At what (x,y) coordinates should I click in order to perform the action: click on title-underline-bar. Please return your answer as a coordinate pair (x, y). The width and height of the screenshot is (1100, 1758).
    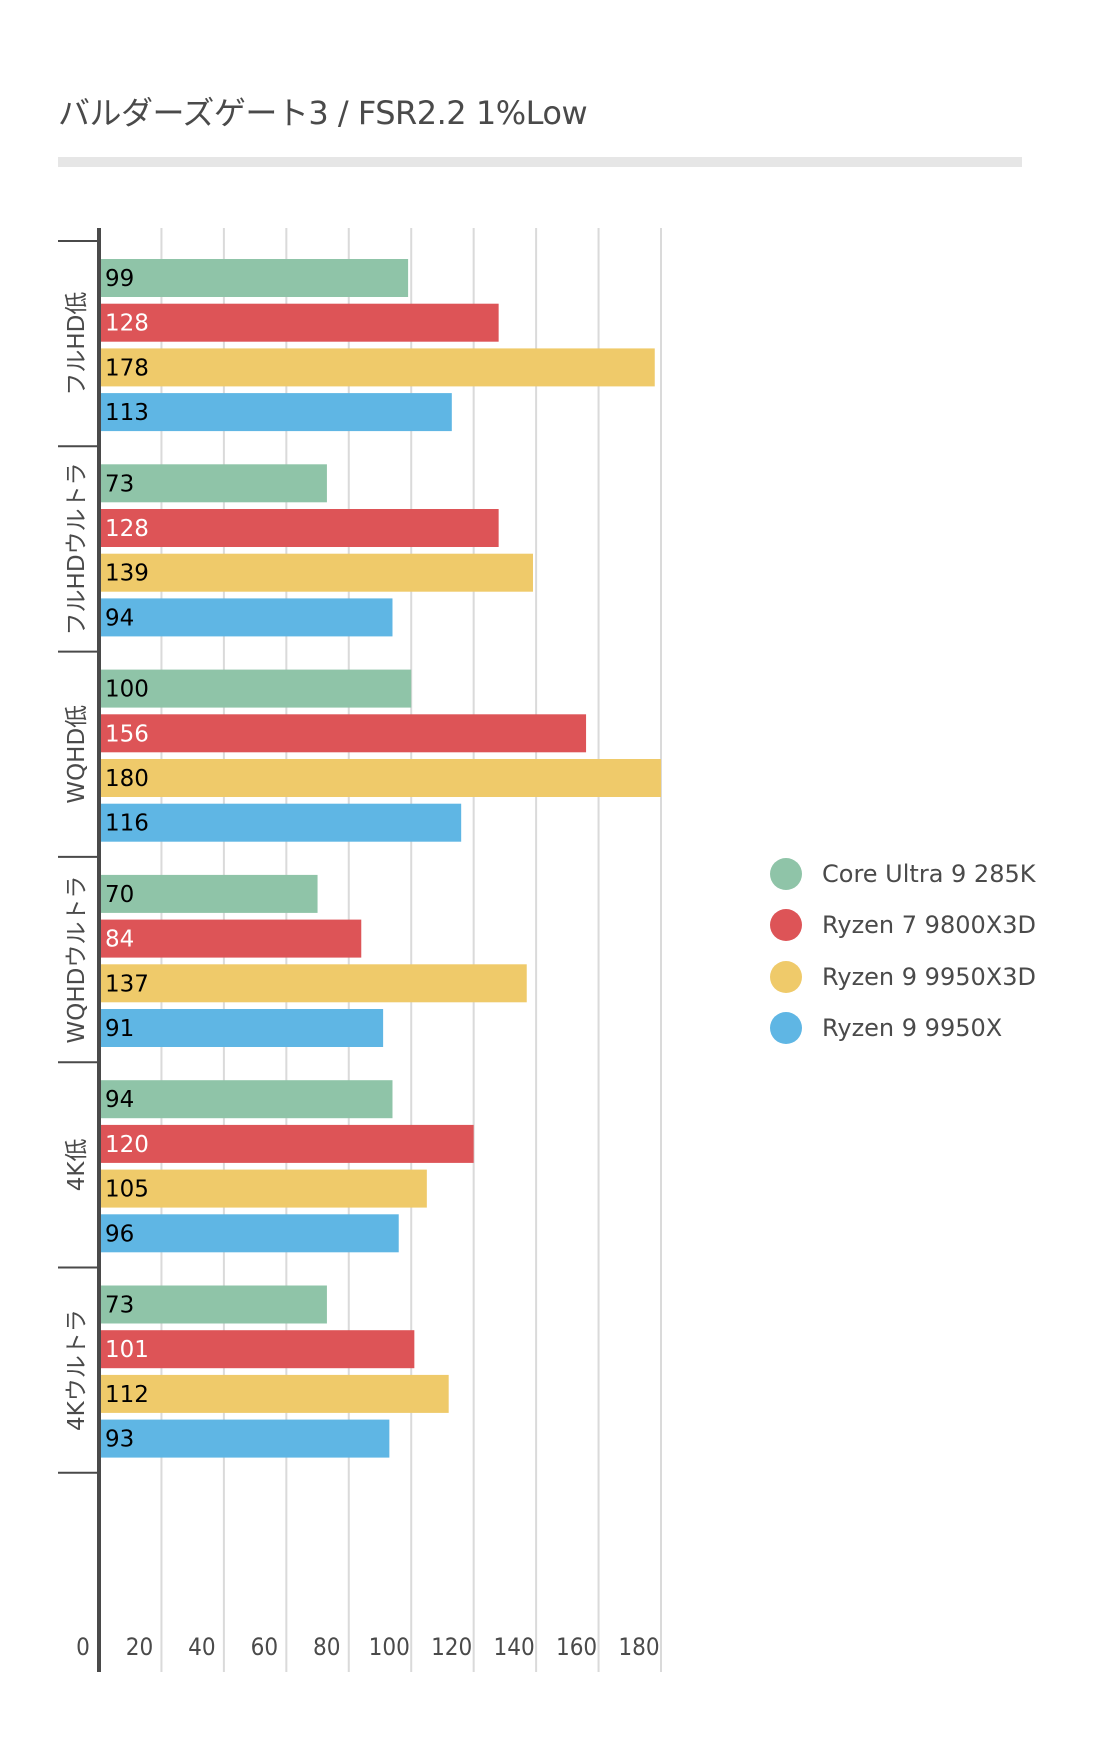
    Looking at the image, I should click on (540, 162).